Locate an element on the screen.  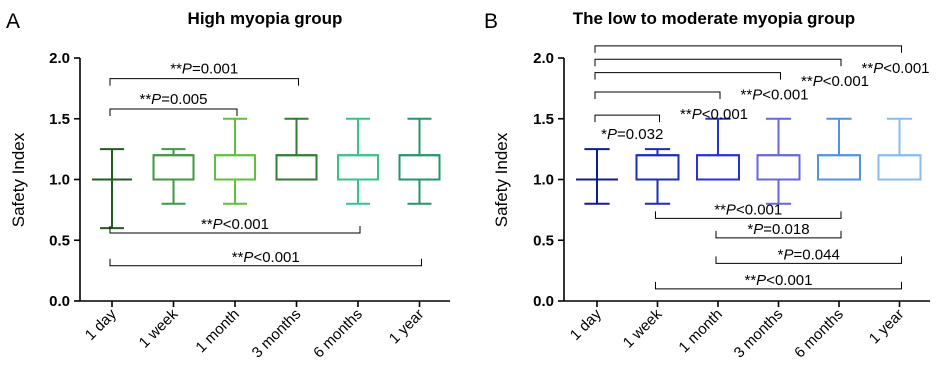
panel-a-x-tick-label: 6 months is located at coordinates (338, 334).